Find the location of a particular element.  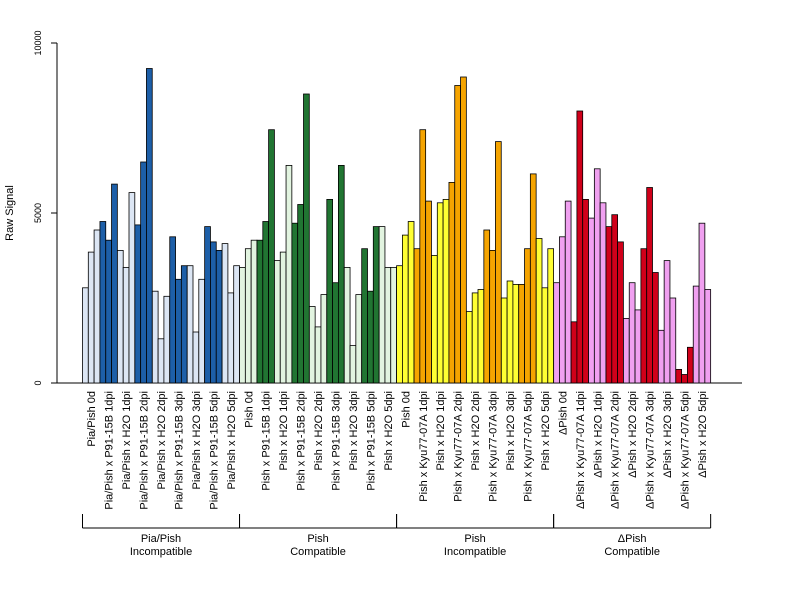

x-tick-label: Pia/Pish x H2O 3dpi is located at coordinates (197, 440).